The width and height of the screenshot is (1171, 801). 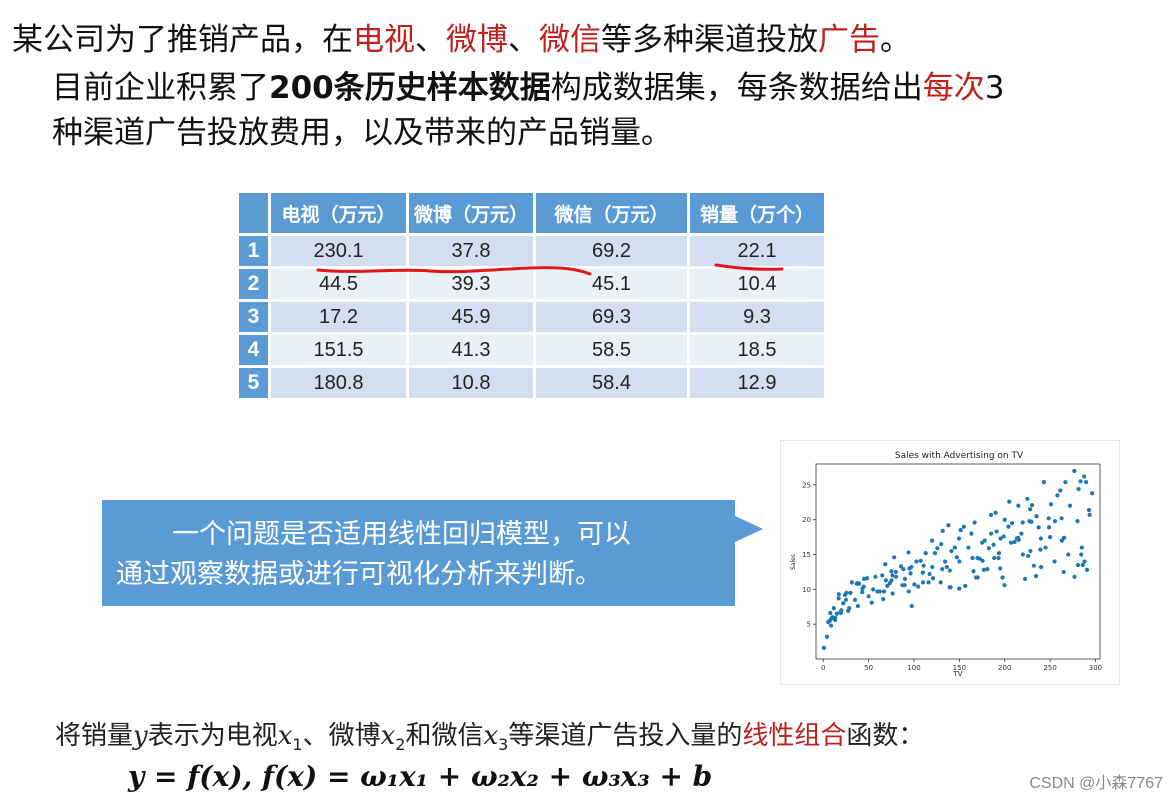 I want to click on formula-text: 函数：, so click(x=885, y=736).